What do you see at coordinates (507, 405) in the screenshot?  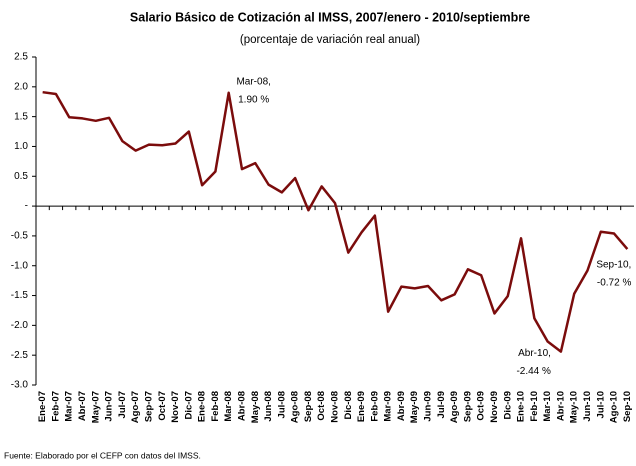 I see `x-tick-label: Dic-09` at bounding box center [507, 405].